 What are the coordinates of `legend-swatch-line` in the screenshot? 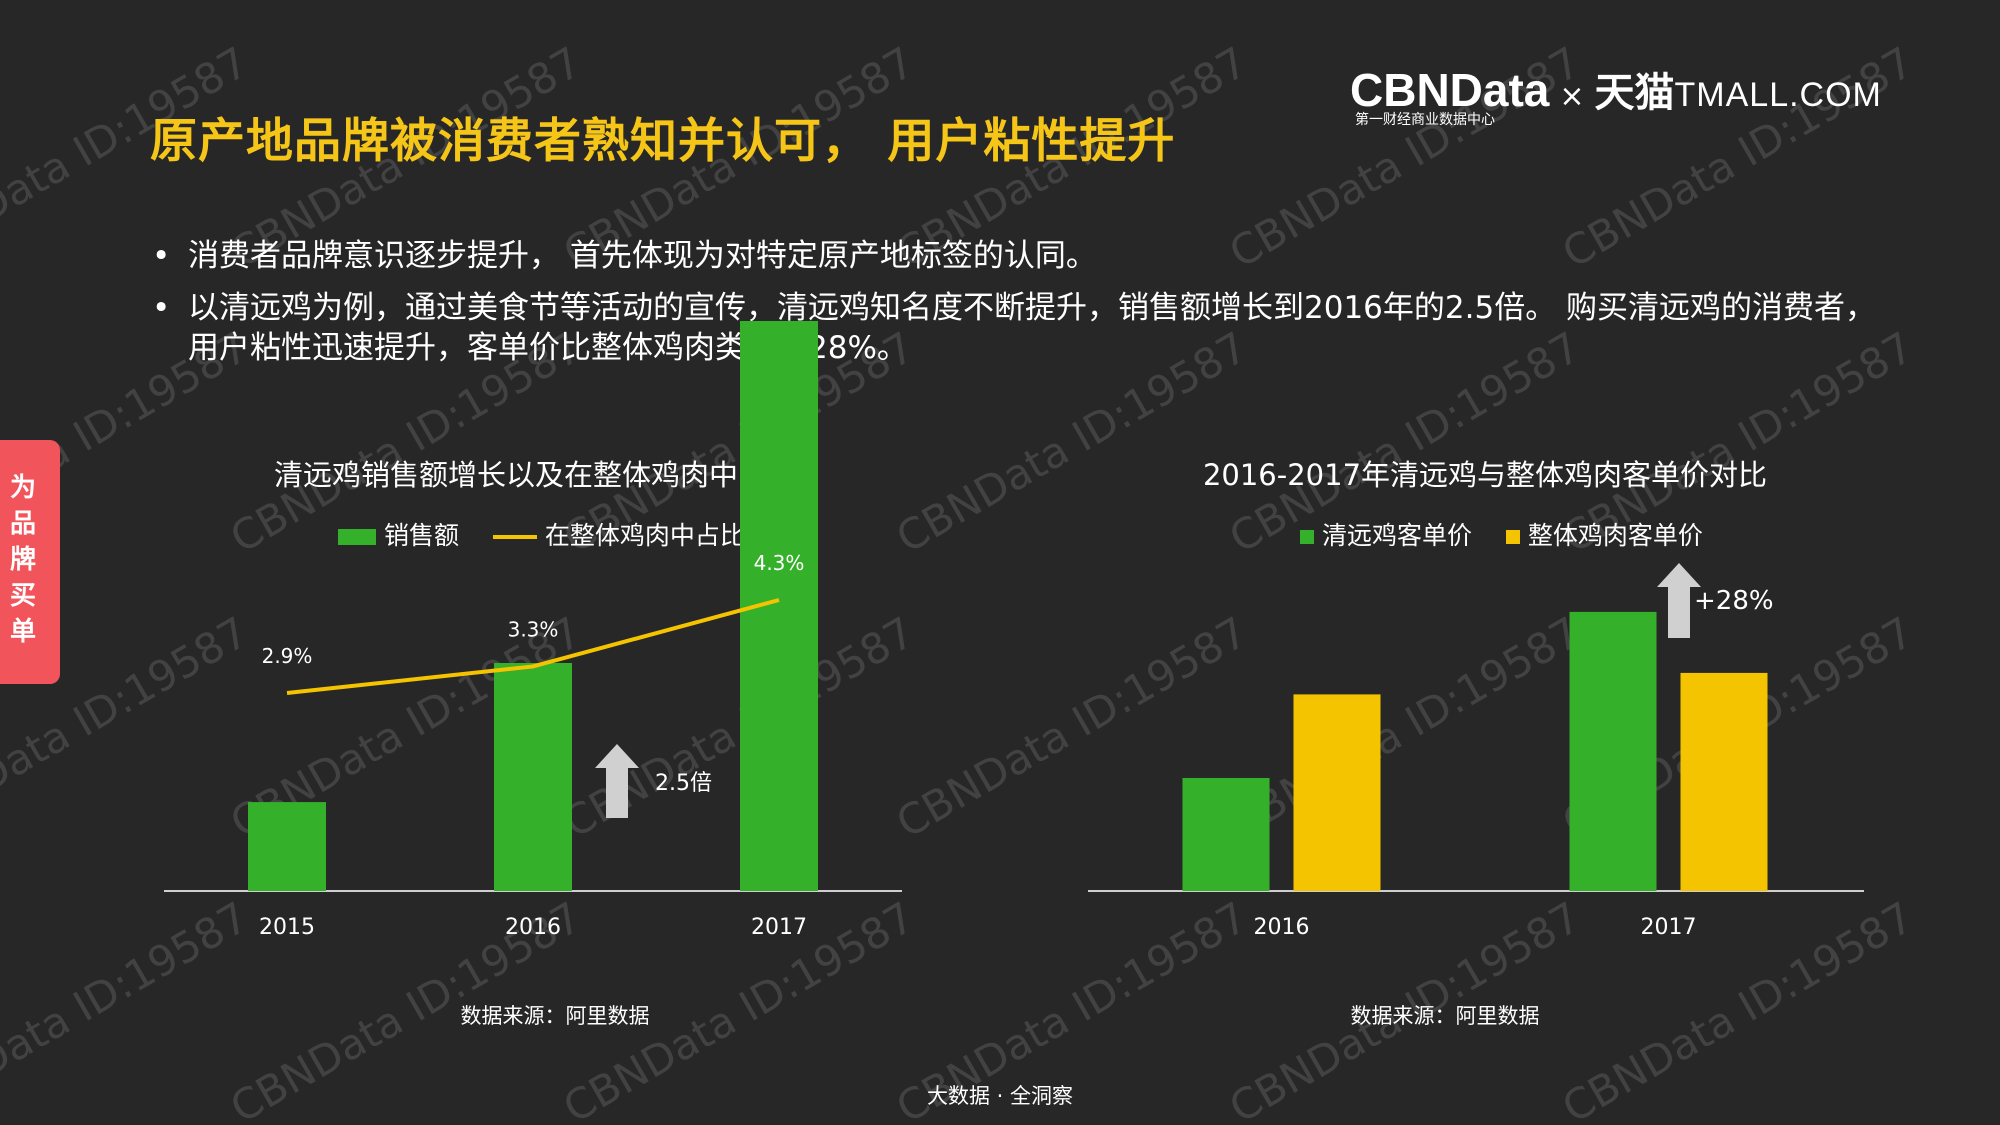 It's located at (514, 537).